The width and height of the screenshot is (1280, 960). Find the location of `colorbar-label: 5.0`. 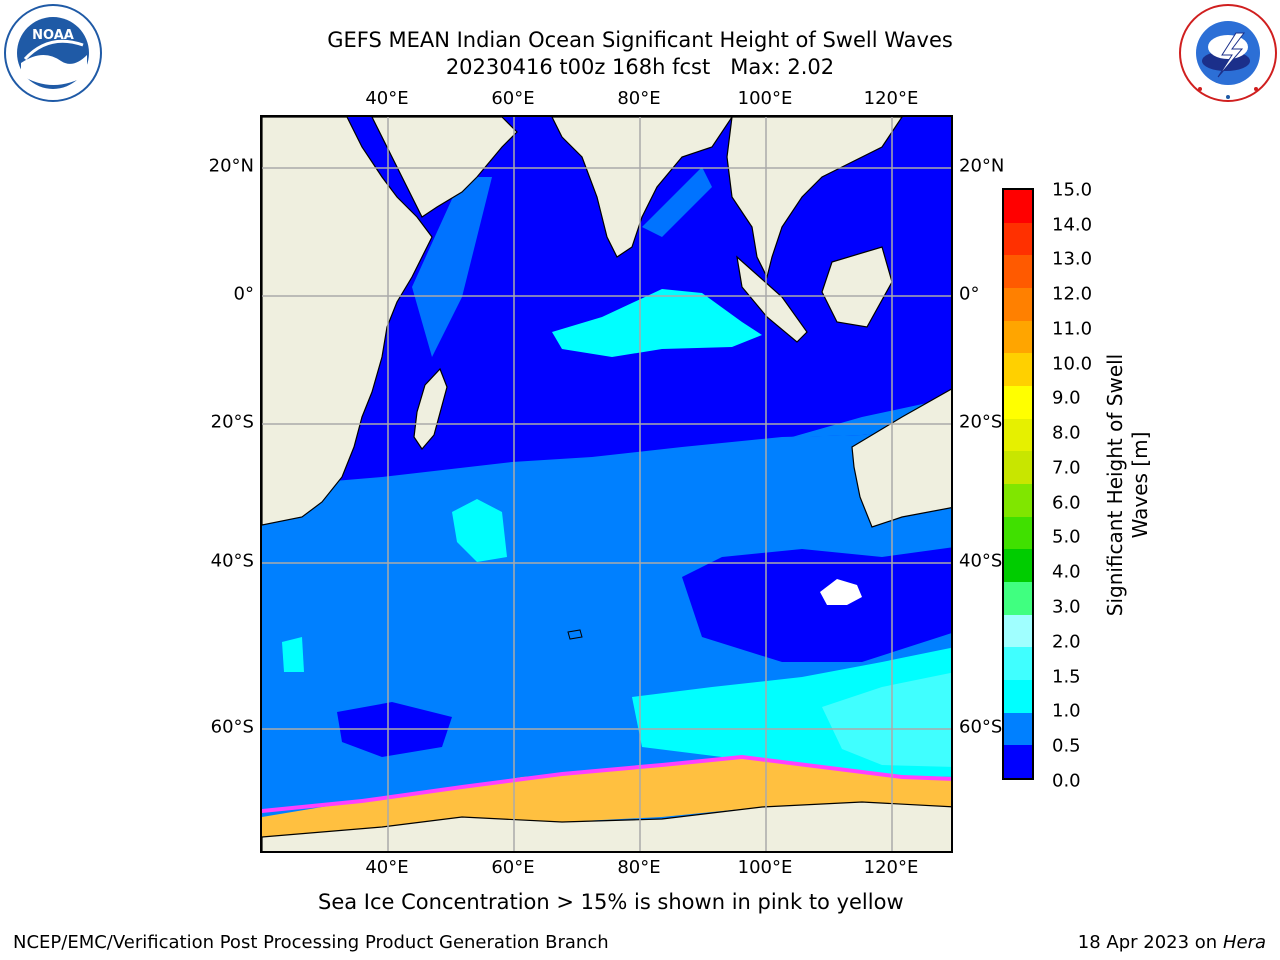

colorbar-label: 5.0 is located at coordinates (1066, 537).